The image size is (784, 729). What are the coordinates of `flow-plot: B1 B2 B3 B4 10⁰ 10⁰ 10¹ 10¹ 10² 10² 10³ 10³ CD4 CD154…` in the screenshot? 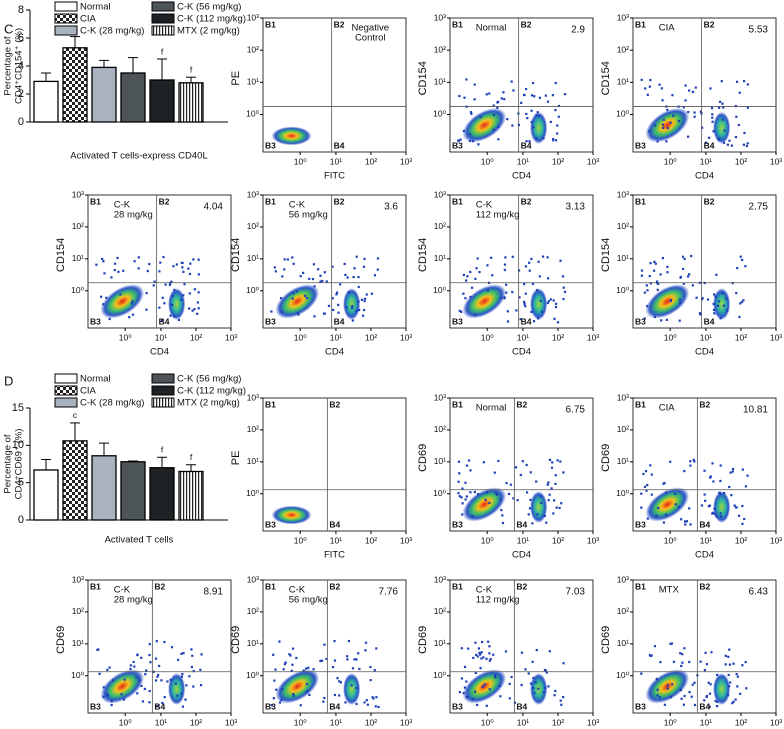 It's located at (508, 96).